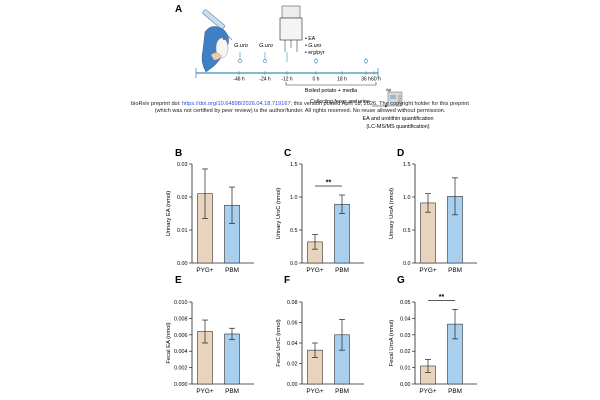  What do you see at coordinates (392, 343) in the screenshot?
I see `y-axis-label: Fecal UroA (nmol)` at bounding box center [392, 343].